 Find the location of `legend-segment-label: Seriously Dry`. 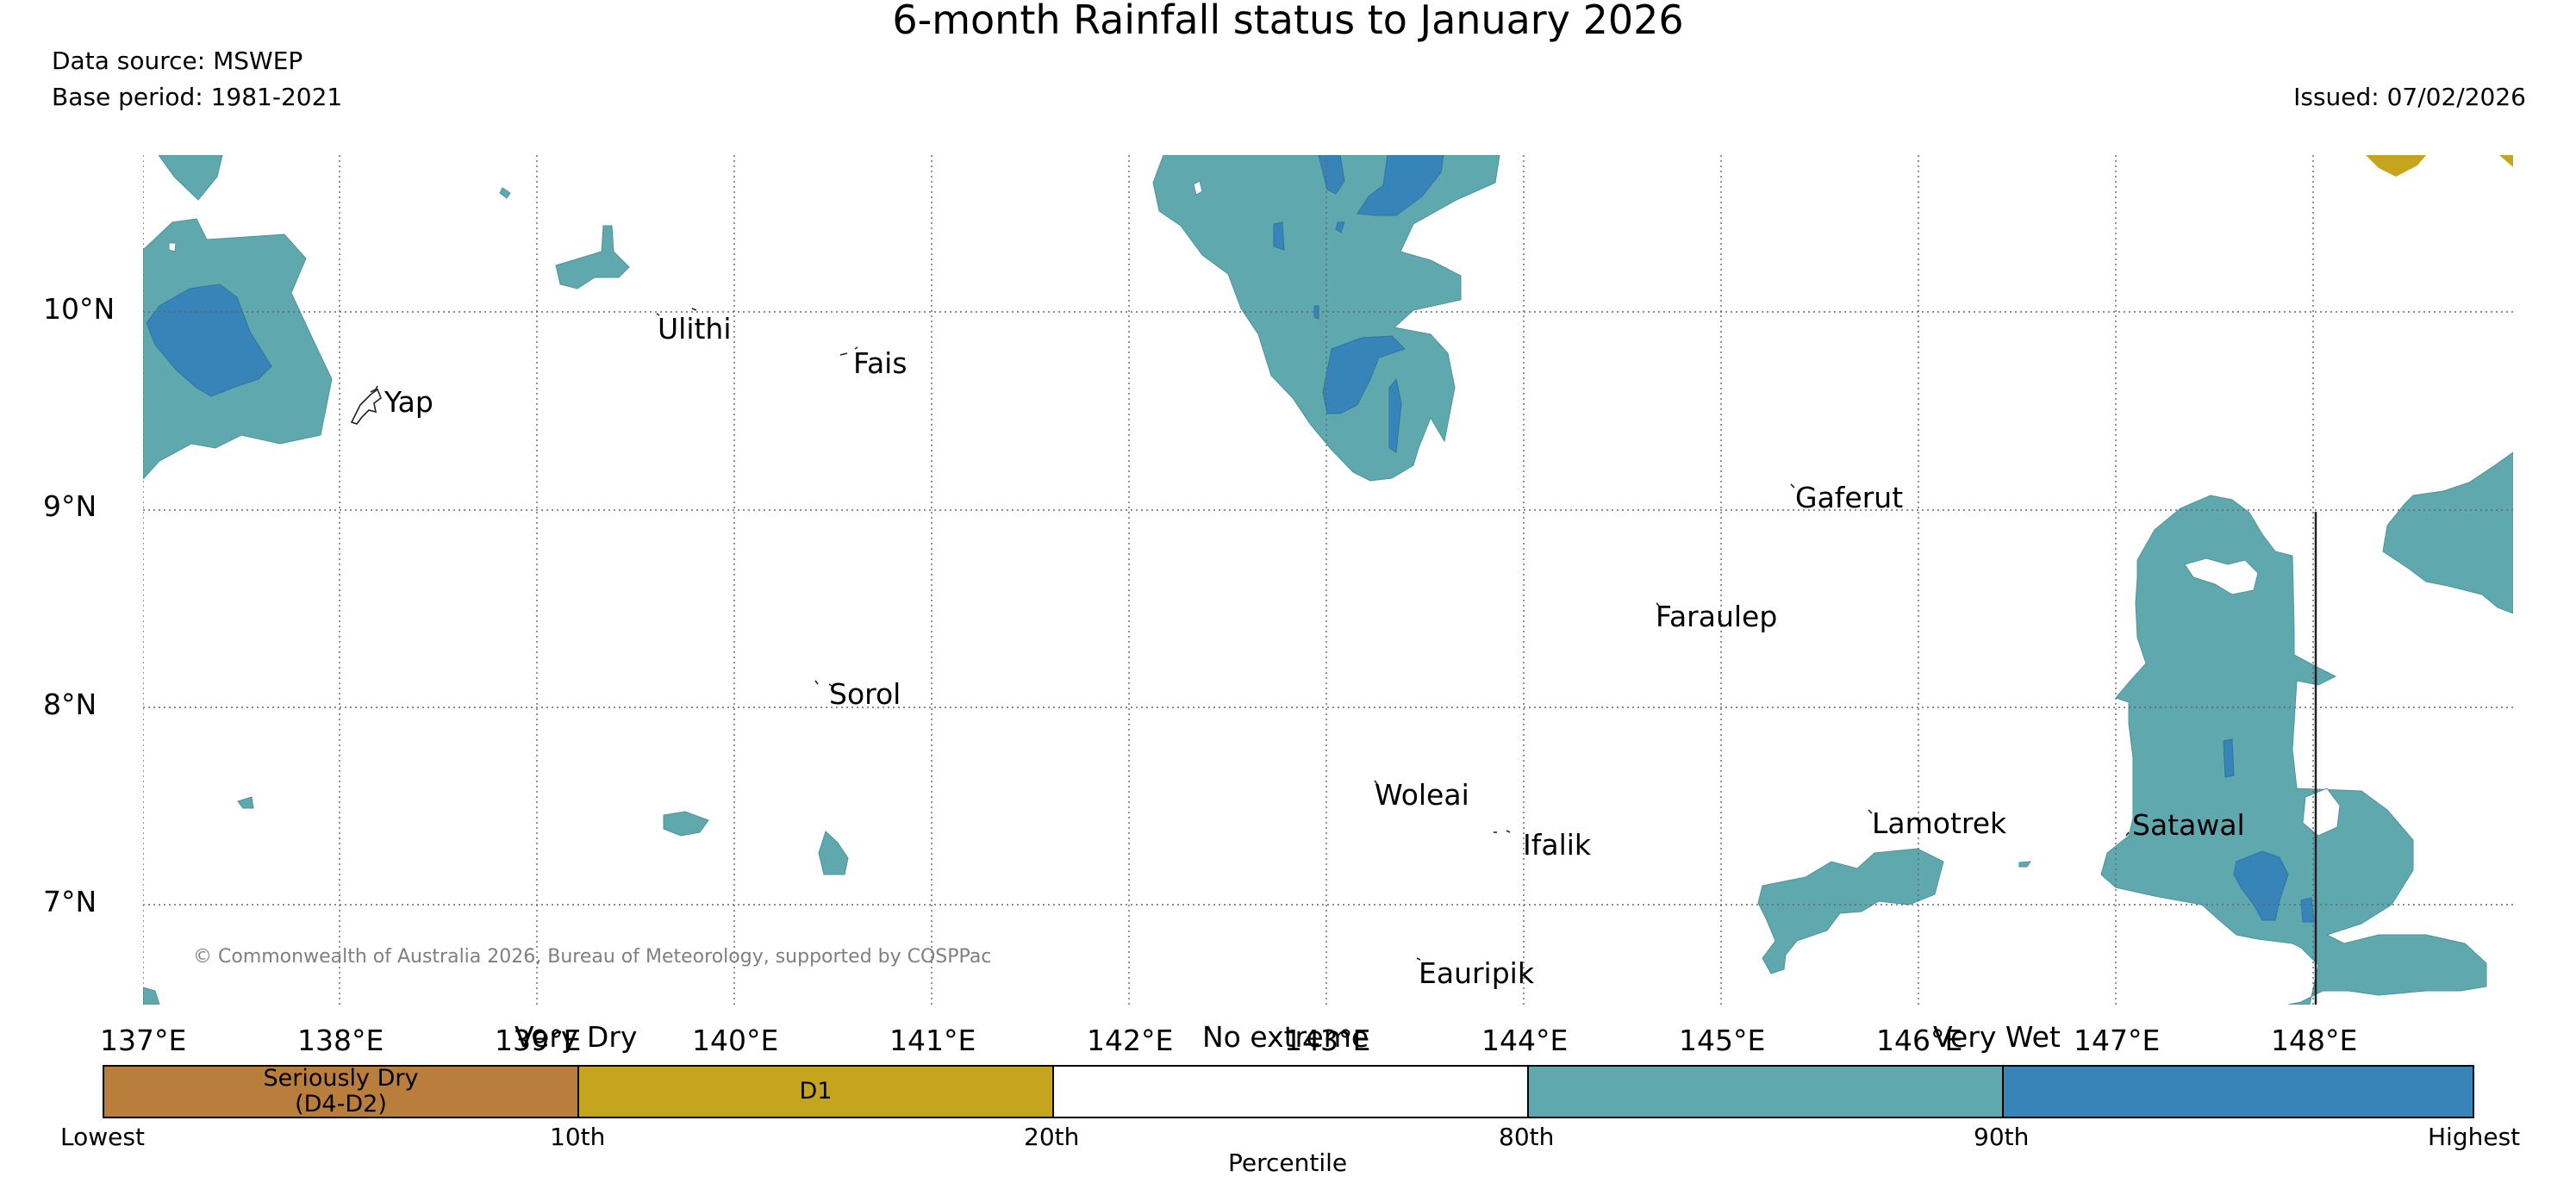

legend-segment-label: Seriously Dry is located at coordinates (341, 1078).